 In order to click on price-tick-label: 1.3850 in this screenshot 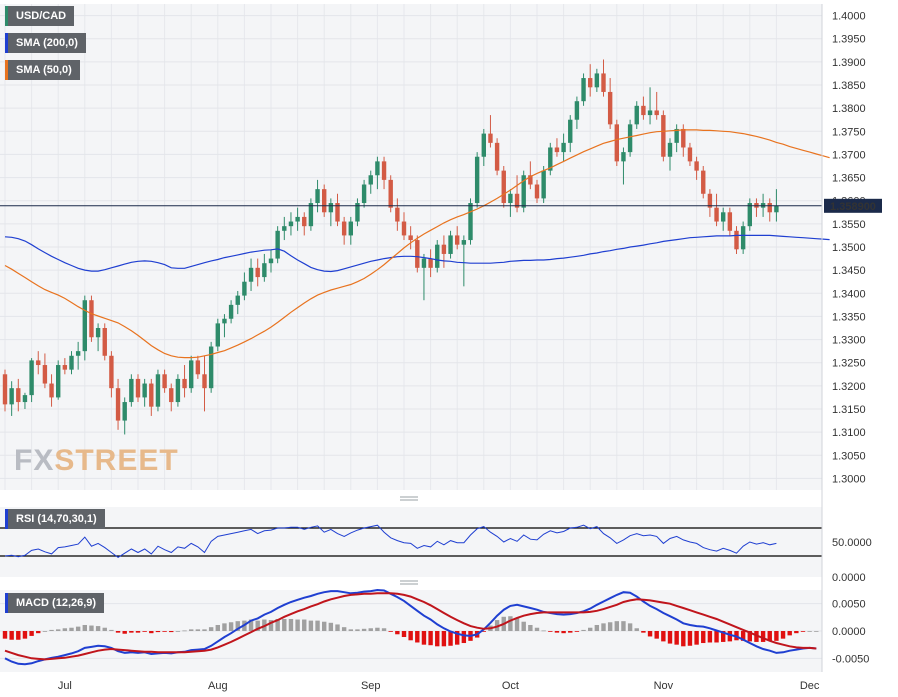, I will do `click(849, 86)`.